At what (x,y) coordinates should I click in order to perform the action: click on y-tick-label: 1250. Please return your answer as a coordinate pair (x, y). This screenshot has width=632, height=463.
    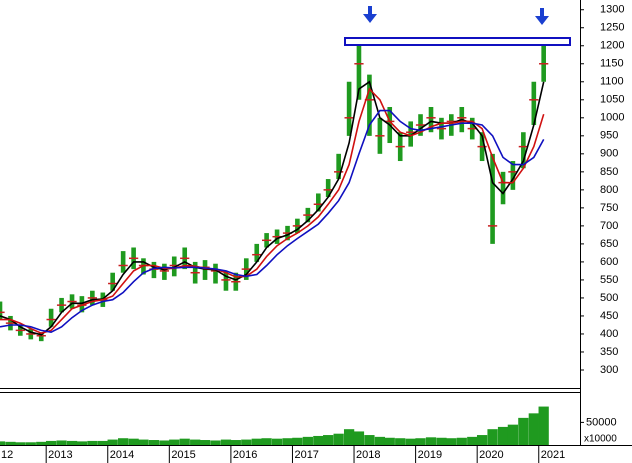
    Looking at the image, I should click on (612, 28).